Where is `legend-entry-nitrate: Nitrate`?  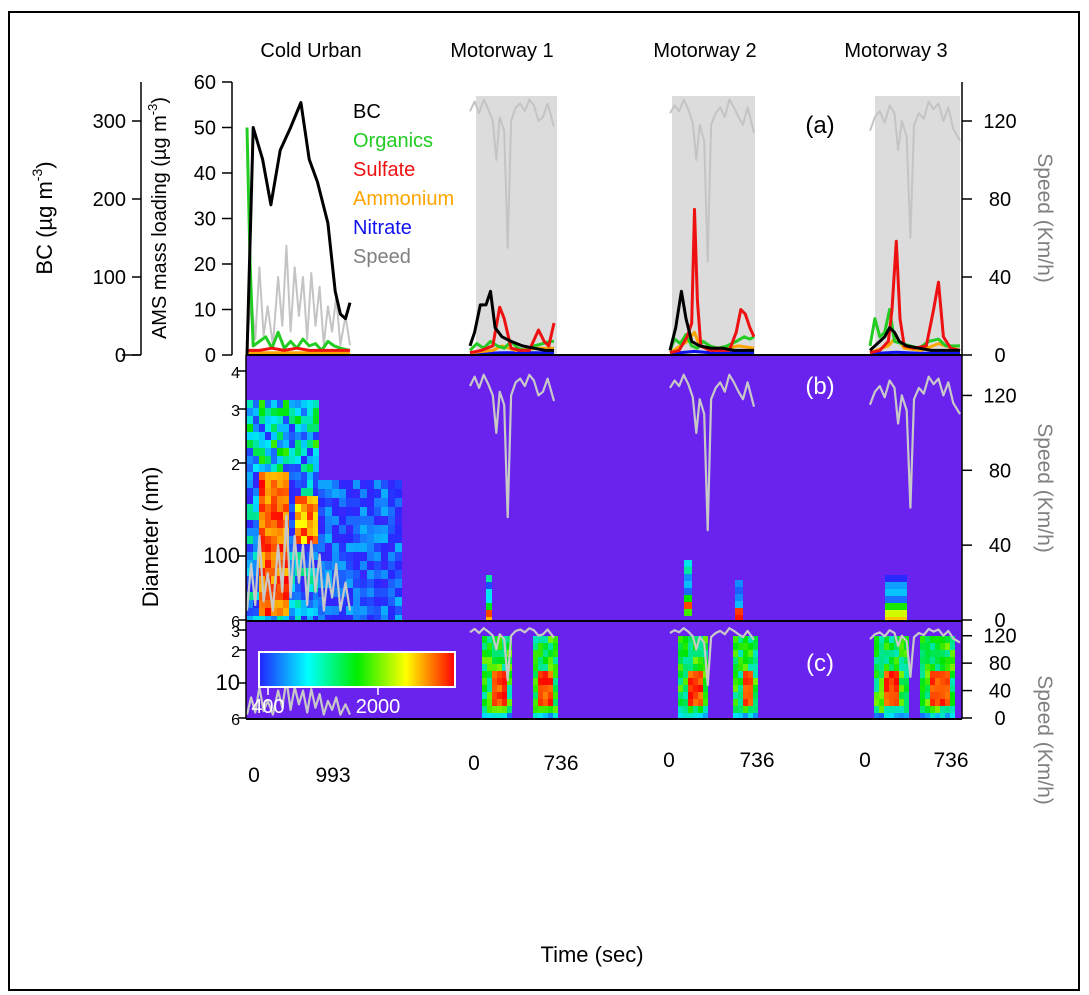
legend-entry-nitrate: Nitrate is located at coordinates (382, 228).